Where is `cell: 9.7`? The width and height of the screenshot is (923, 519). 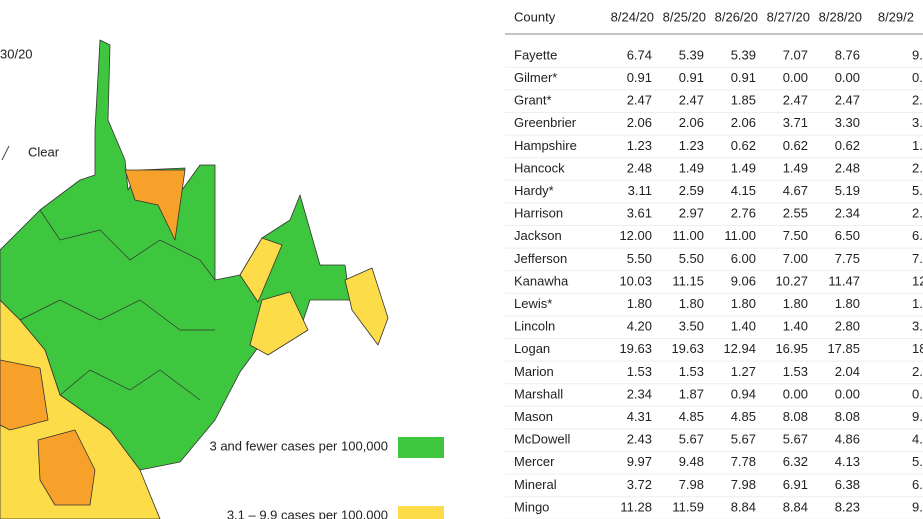
cell: 9.7 is located at coordinates (917, 54).